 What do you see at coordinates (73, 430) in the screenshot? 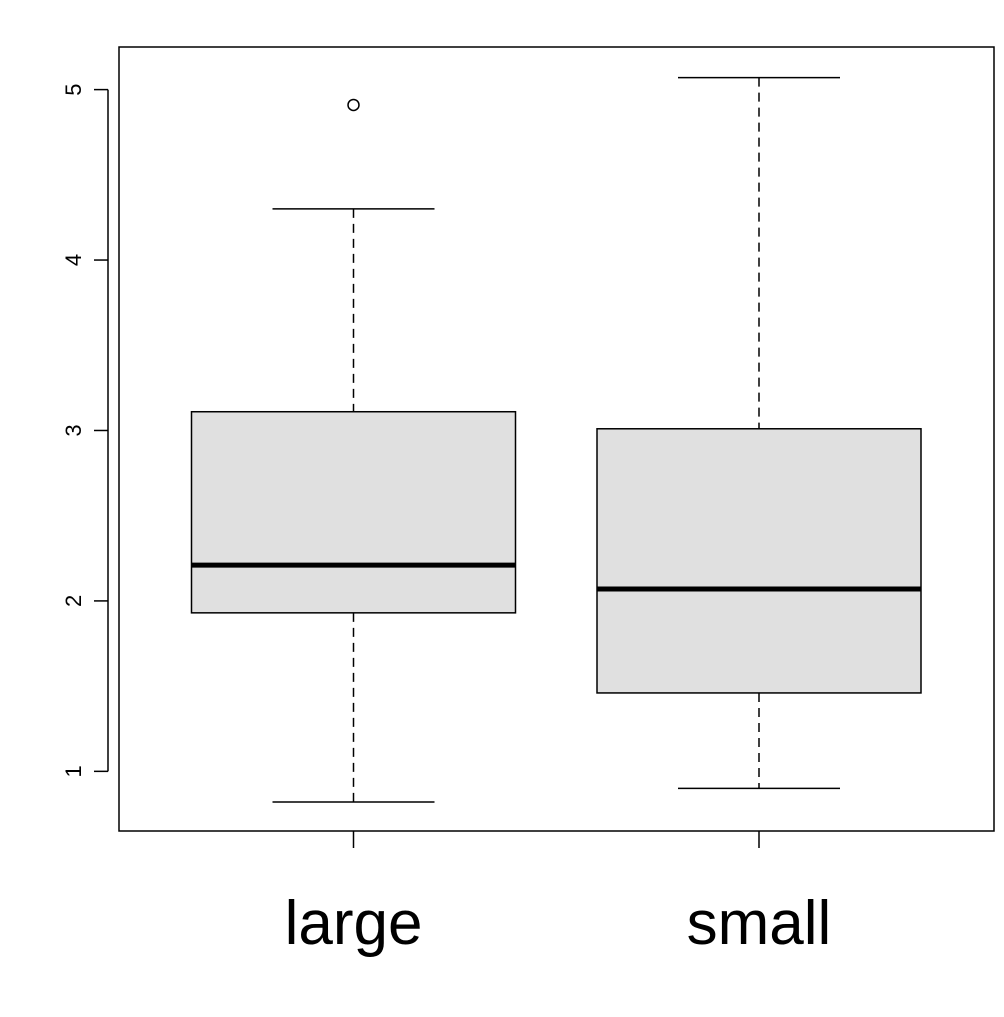
I see `y-tick-label-3: 3` at bounding box center [73, 430].